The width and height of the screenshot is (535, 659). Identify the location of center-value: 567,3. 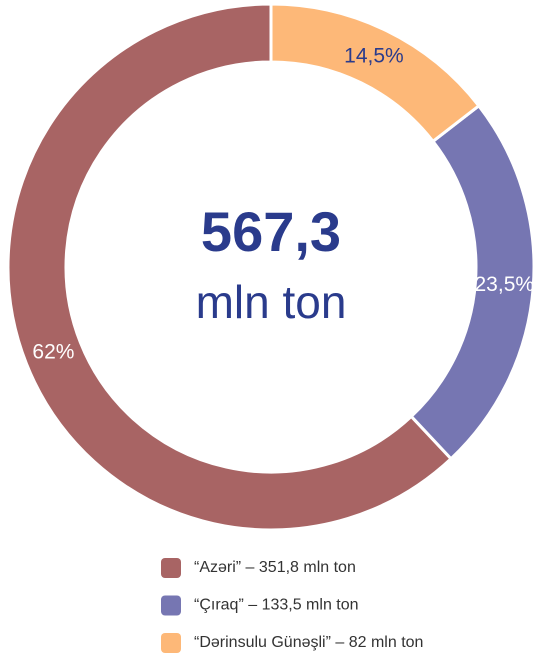
(271, 231).